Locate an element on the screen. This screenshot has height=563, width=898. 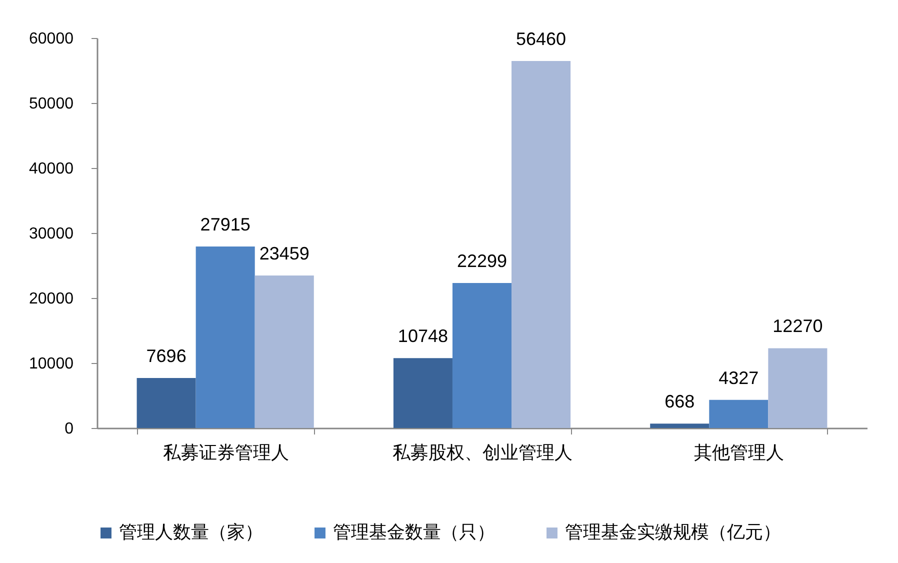
y-tick-label: 60000 is located at coordinates (51, 39).